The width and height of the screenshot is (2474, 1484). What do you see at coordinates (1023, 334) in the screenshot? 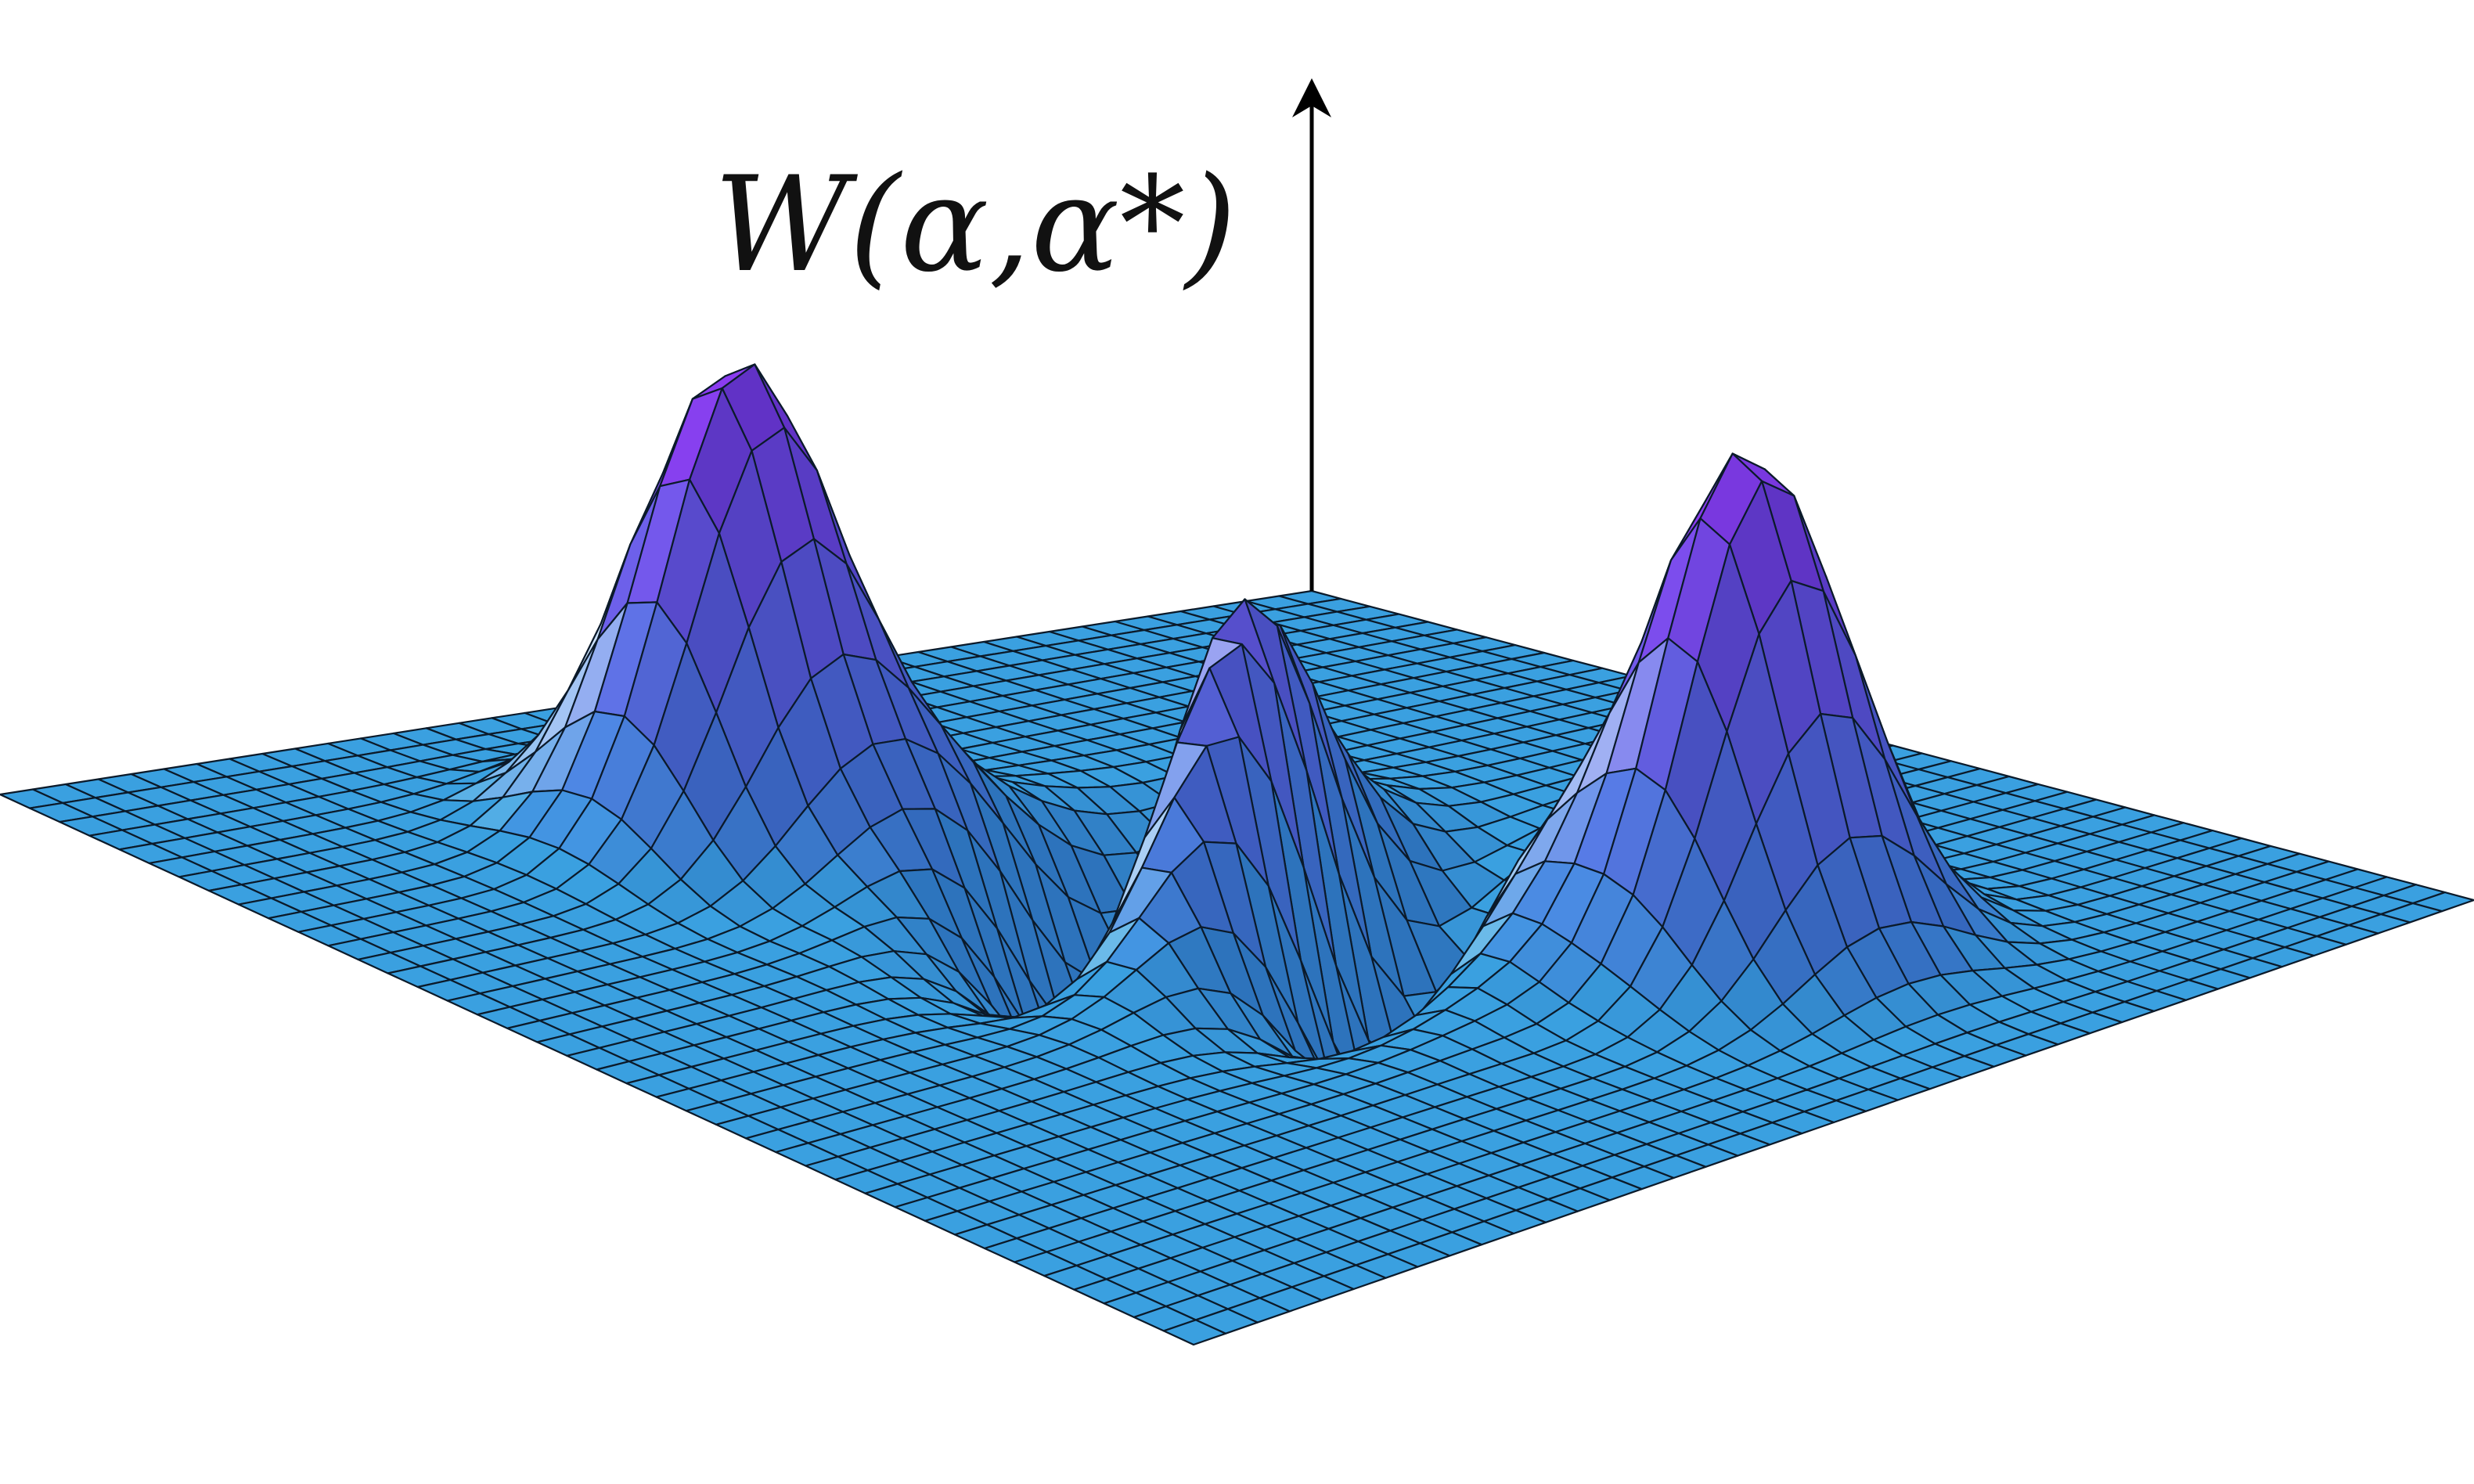
I see `z-axis: W(α,α*)` at bounding box center [1023, 334].